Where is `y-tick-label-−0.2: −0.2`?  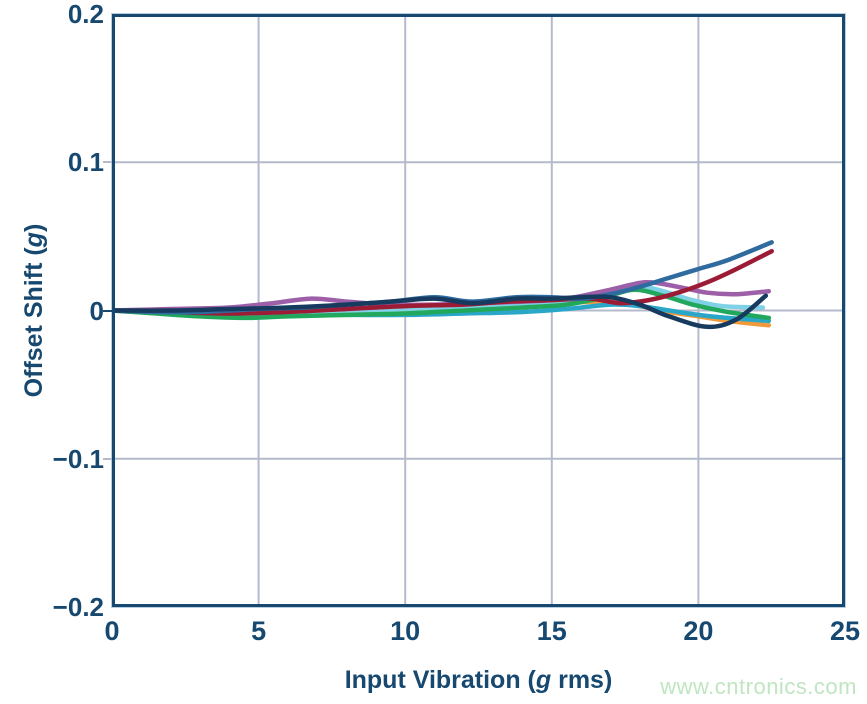
y-tick-label-−0.2: −0.2 is located at coordinates (78, 607).